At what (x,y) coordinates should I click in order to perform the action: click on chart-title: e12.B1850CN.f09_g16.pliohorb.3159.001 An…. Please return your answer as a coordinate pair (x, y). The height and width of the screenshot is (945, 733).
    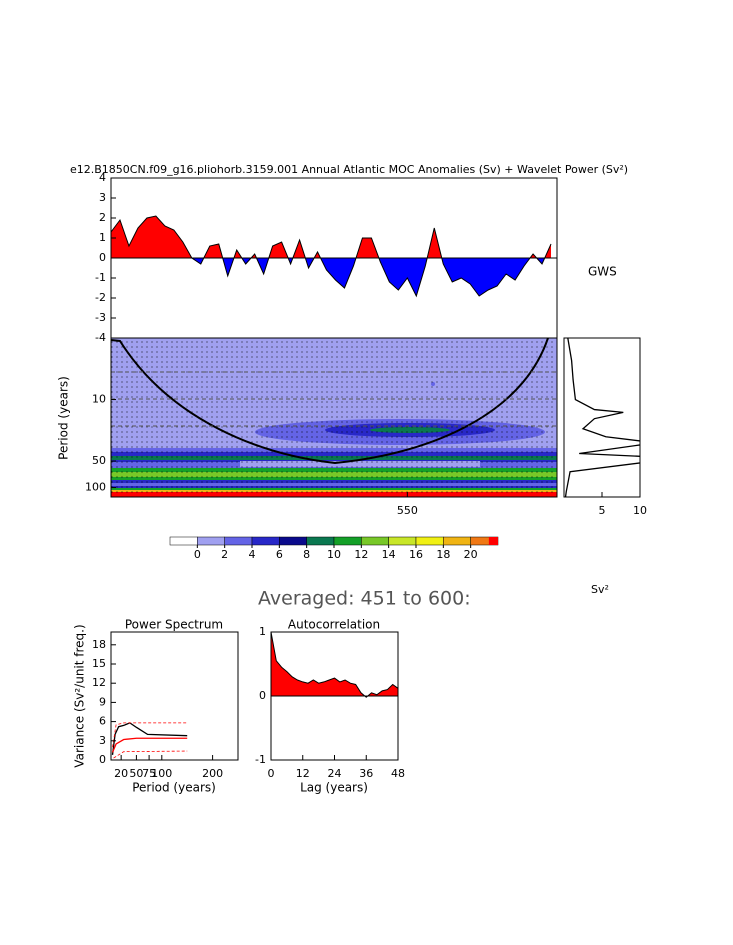
    Looking at the image, I should click on (349, 169).